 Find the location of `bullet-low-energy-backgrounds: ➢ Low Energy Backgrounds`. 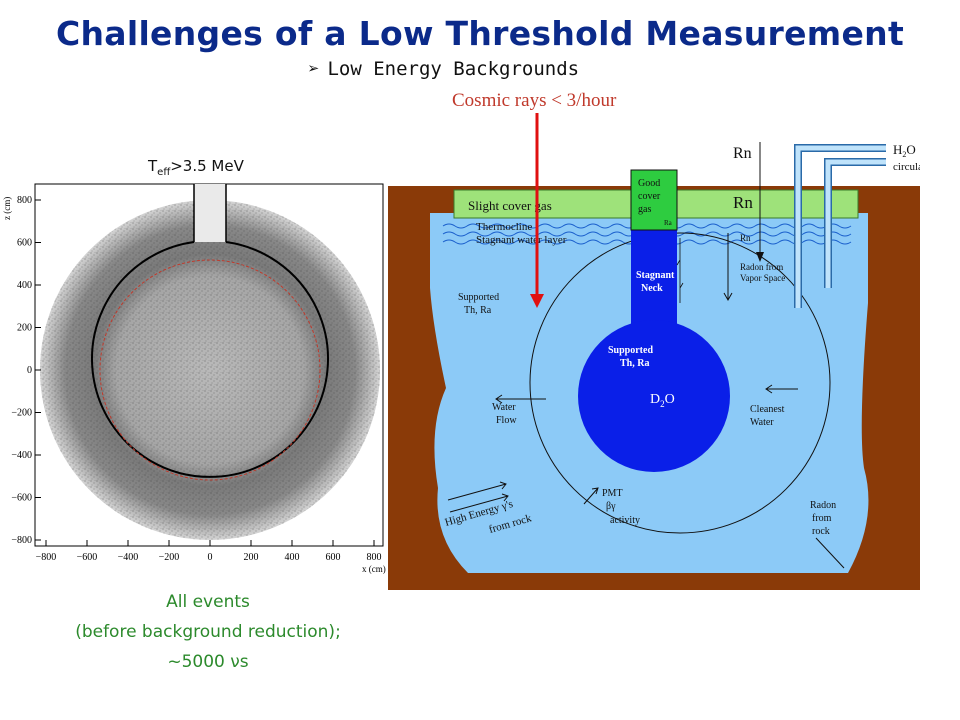

bullet-low-energy-backgrounds: ➢ Low Energy Backgrounds is located at coordinates (443, 69).